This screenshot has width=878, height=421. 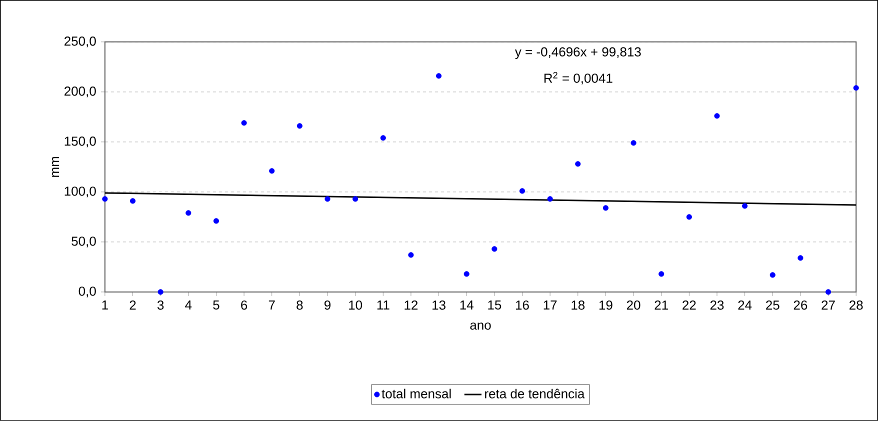 What do you see at coordinates (856, 305) in the screenshot?
I see `x-tick-label: 28` at bounding box center [856, 305].